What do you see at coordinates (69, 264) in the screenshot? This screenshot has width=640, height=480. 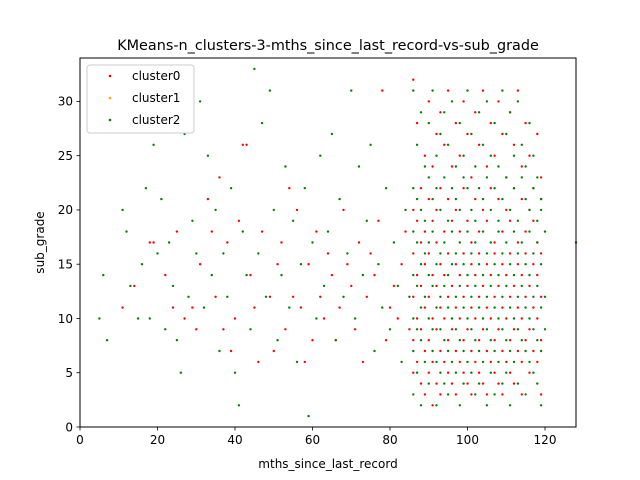 I see `y-axis: 0 5 10 15 20 25 30` at bounding box center [69, 264].